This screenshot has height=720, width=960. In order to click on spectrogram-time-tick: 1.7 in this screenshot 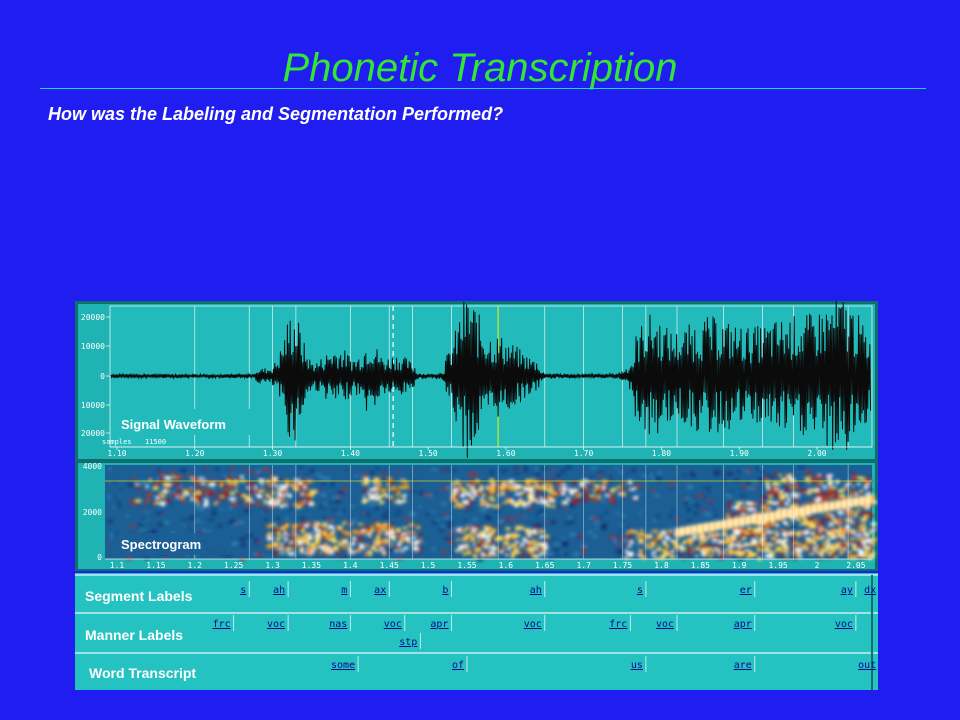, I will do `click(583, 565)`.